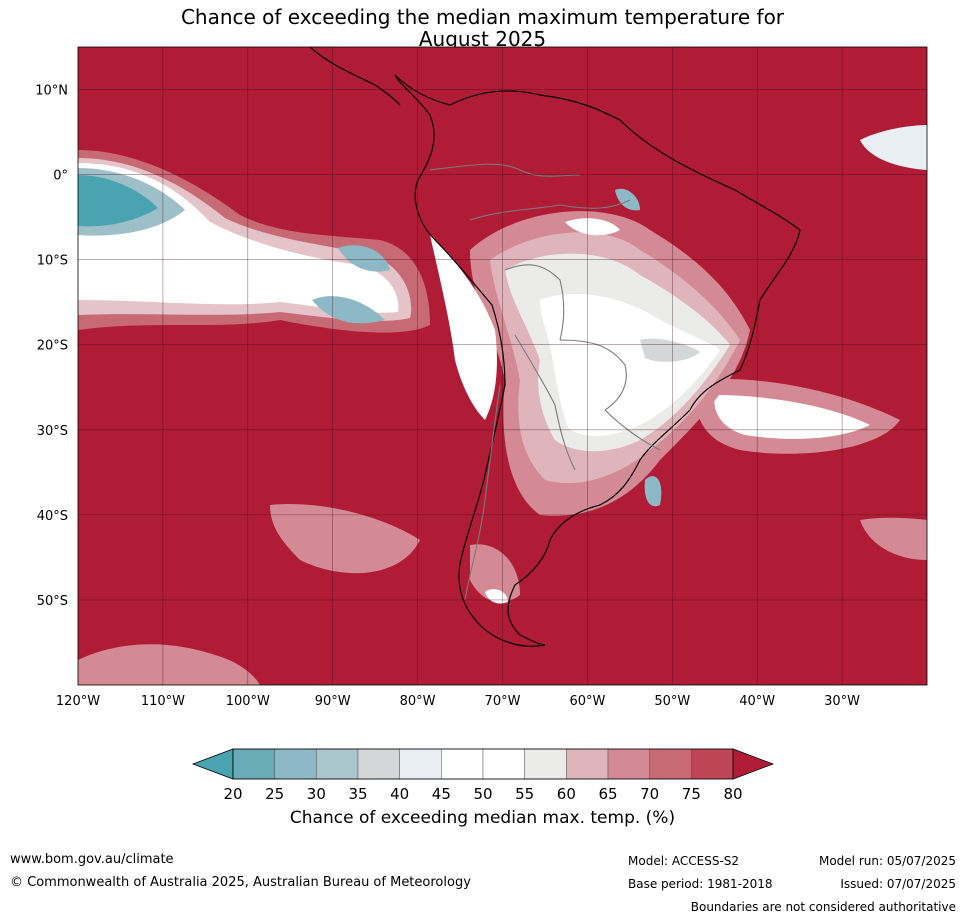  I want to click on longitude-tick-label: 60°W, so click(587, 701).